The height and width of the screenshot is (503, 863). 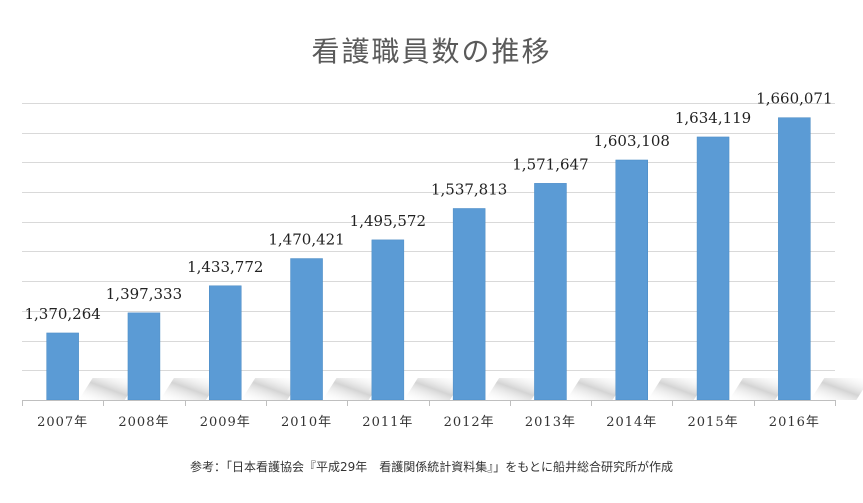 I want to click on x-tick-label: 2007年, so click(x=62, y=422).